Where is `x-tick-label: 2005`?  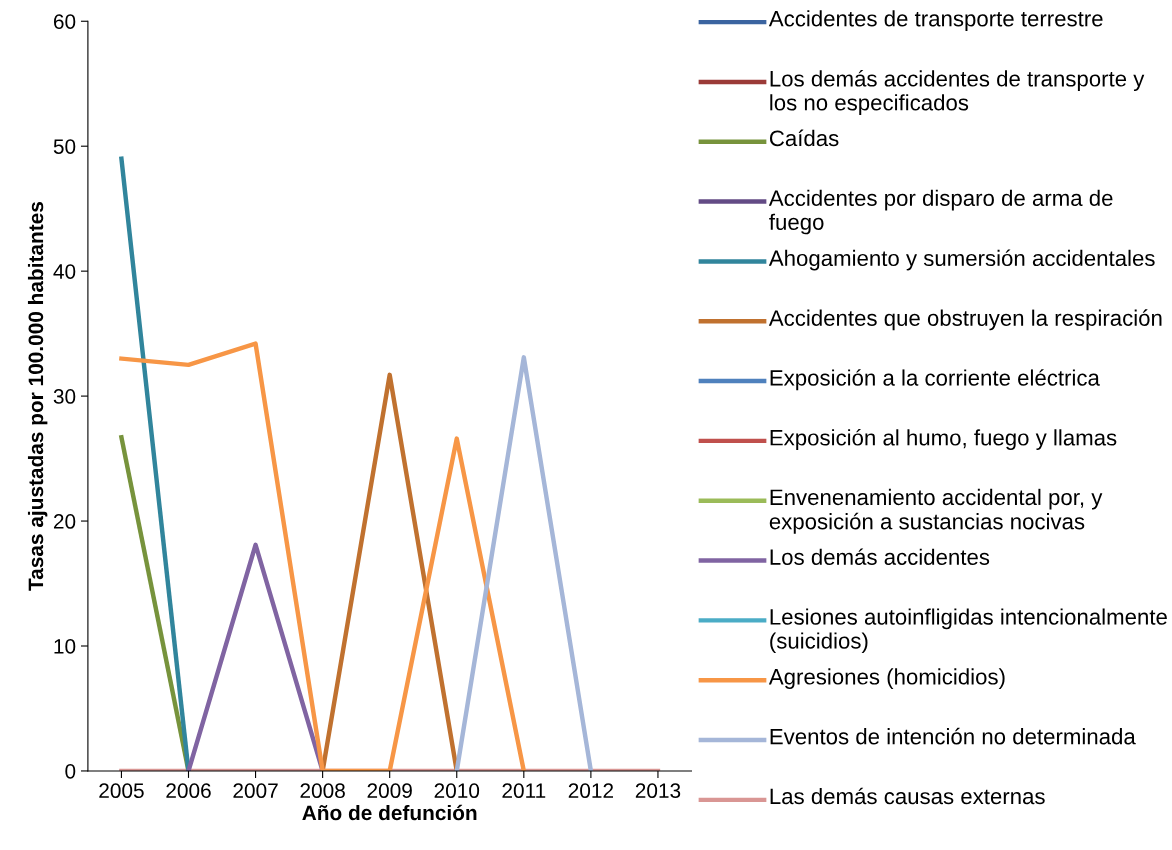 x-tick-label: 2005 is located at coordinates (121, 791).